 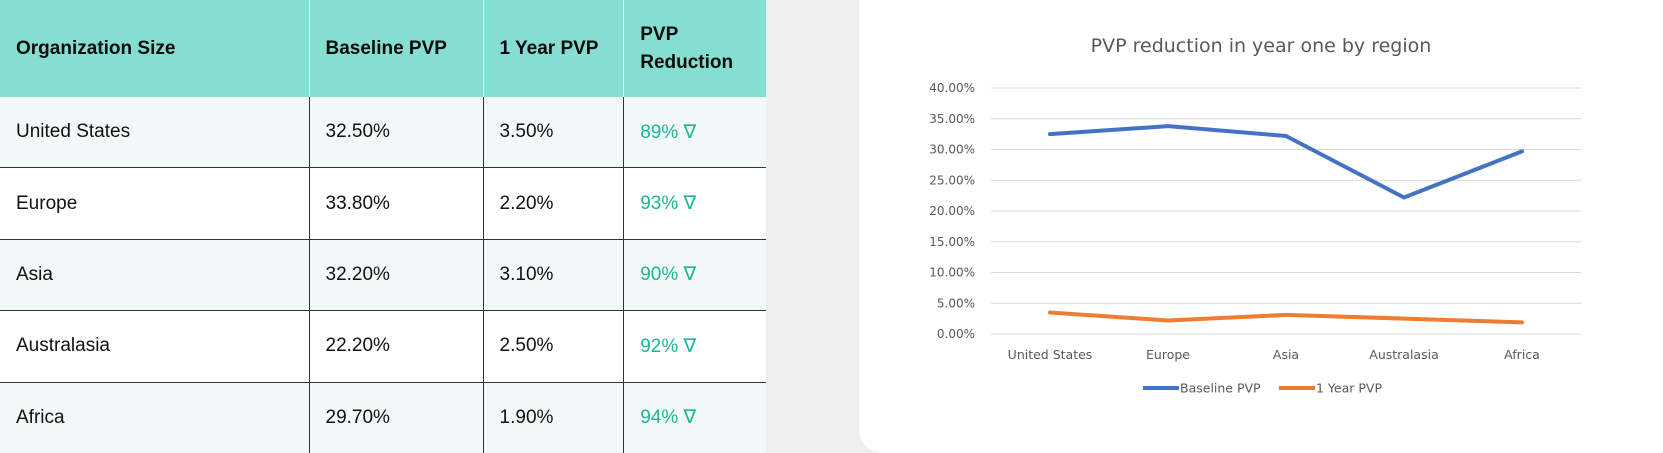 What do you see at coordinates (694, 417) in the screenshot?
I see `cell-reduction: 94% ∇` at bounding box center [694, 417].